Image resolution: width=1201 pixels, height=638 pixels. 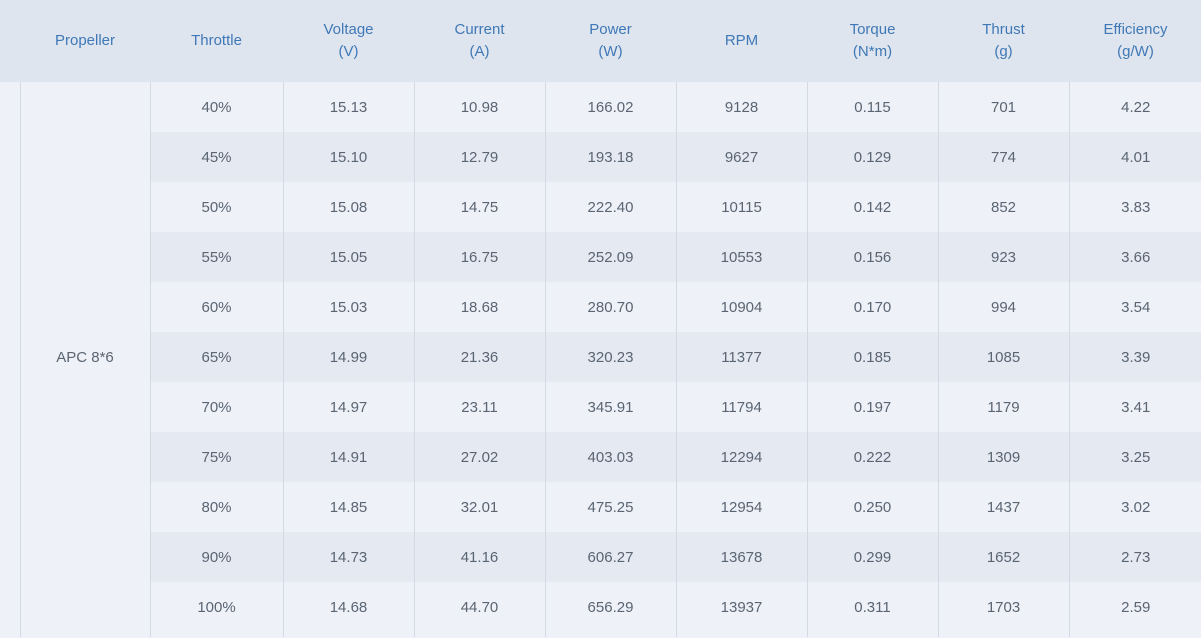 I want to click on power-cell: 606.27, so click(x=610, y=557).